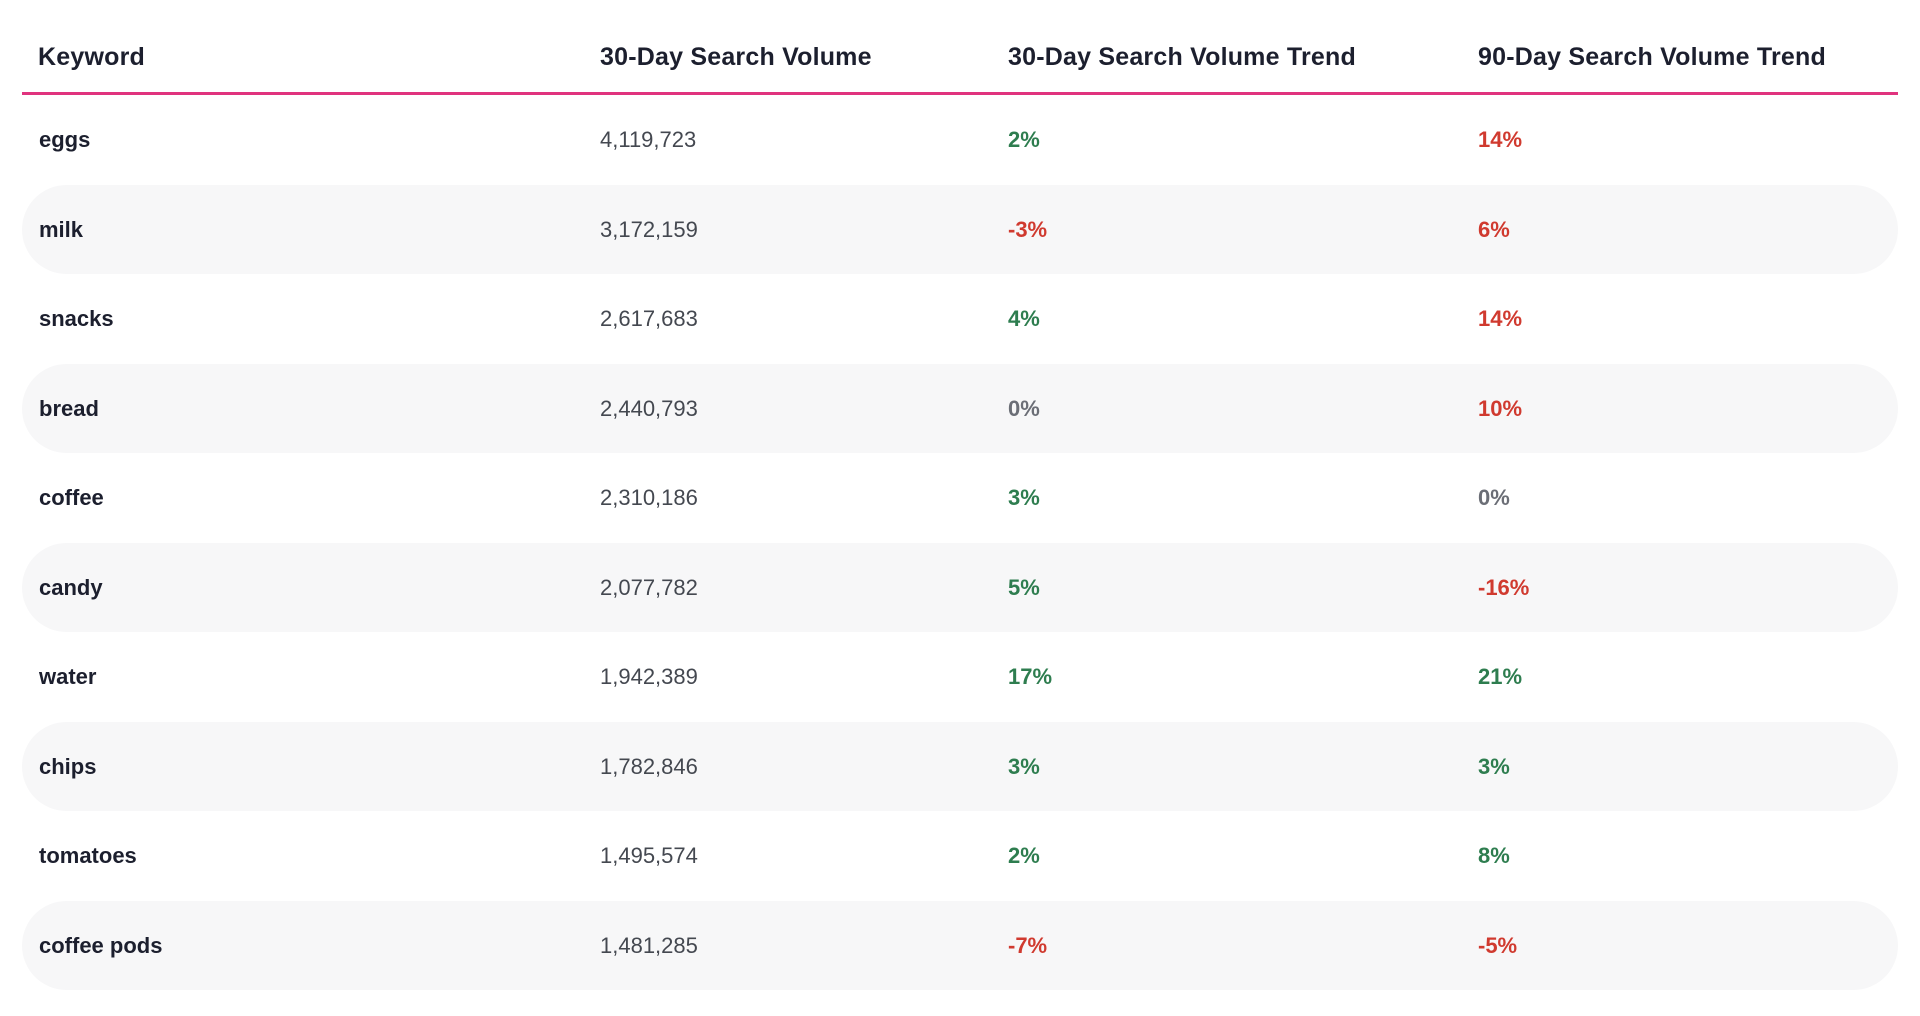 Image resolution: width=1920 pixels, height=1016 pixels. What do you see at coordinates (736, 57) in the screenshot?
I see `header-30-day-volume: 30-Day Search Volume` at bounding box center [736, 57].